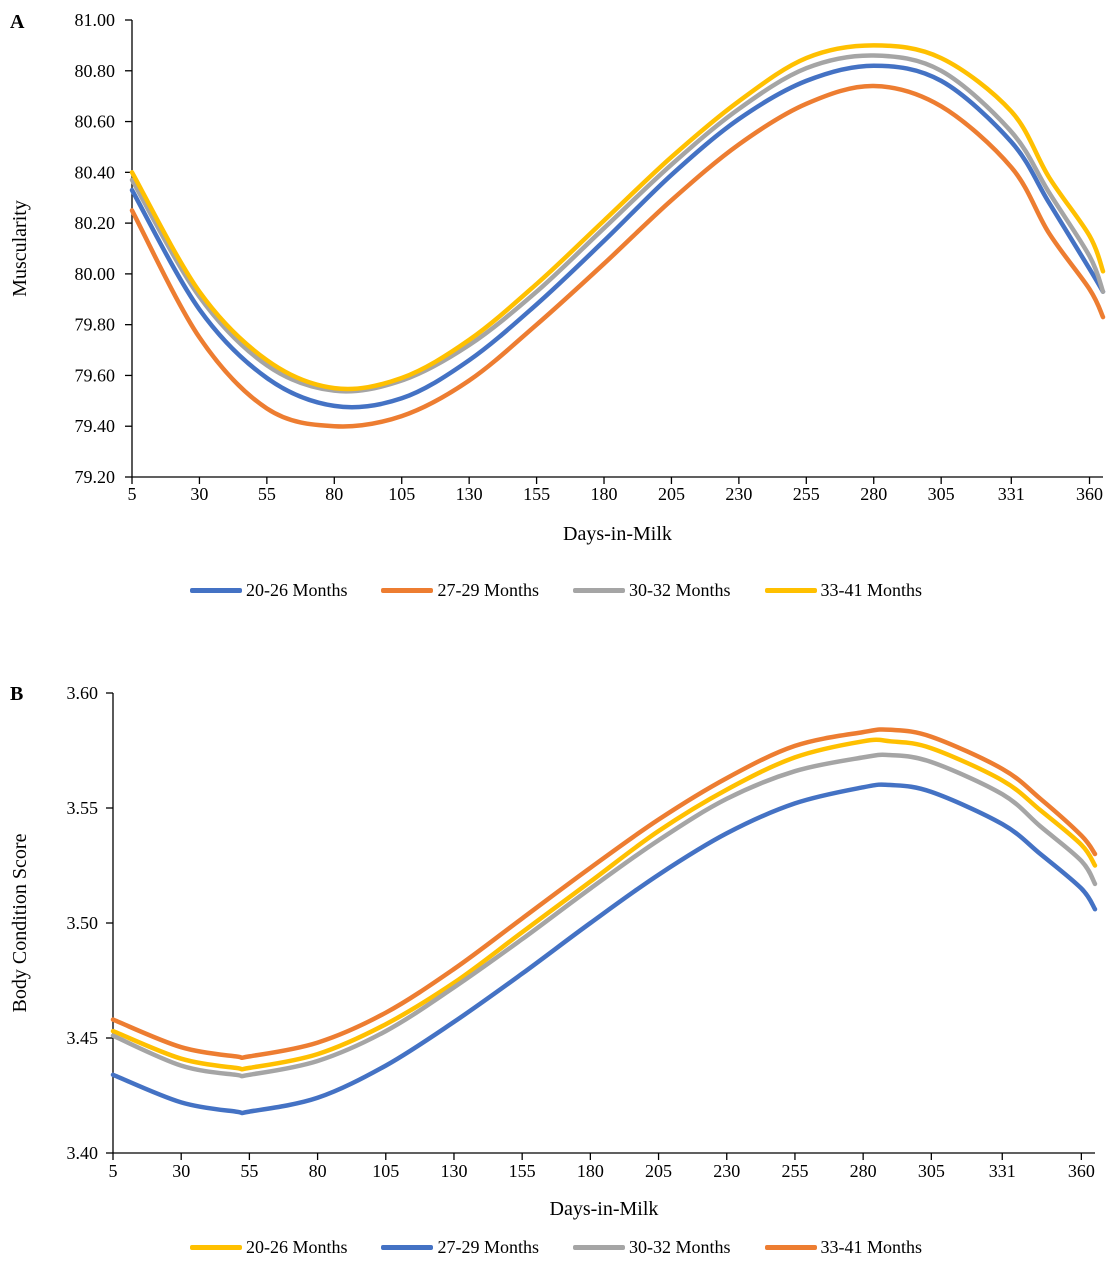 Image resolution: width=1112 pixels, height=1268 pixels. Describe the element at coordinates (1002, 1171) in the screenshot. I see `chart-b-x-tick-label: 331` at that location.